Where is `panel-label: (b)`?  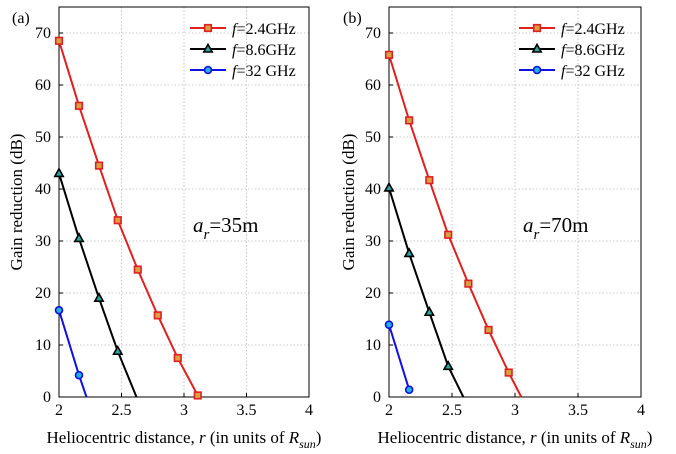 panel-label: (b) is located at coordinates (352, 18).